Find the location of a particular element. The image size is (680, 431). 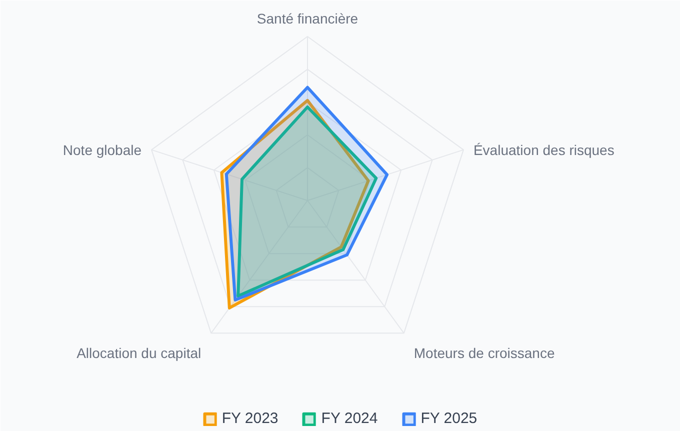

spoke-label: Allocation du capital is located at coordinates (139, 353).